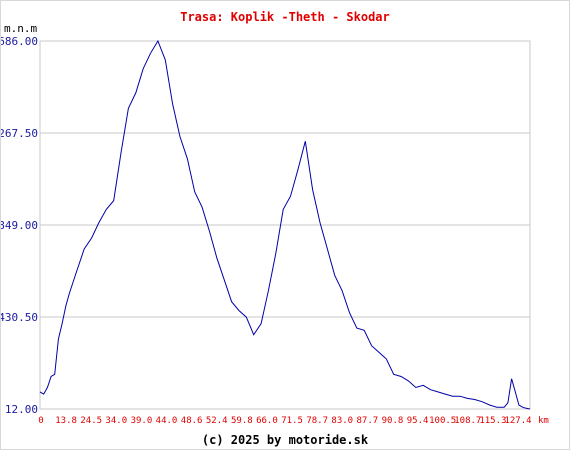 The height and width of the screenshot is (450, 570). What do you see at coordinates (492, 421) in the screenshot?
I see `x-tick-label: 115.3` at bounding box center [492, 421].